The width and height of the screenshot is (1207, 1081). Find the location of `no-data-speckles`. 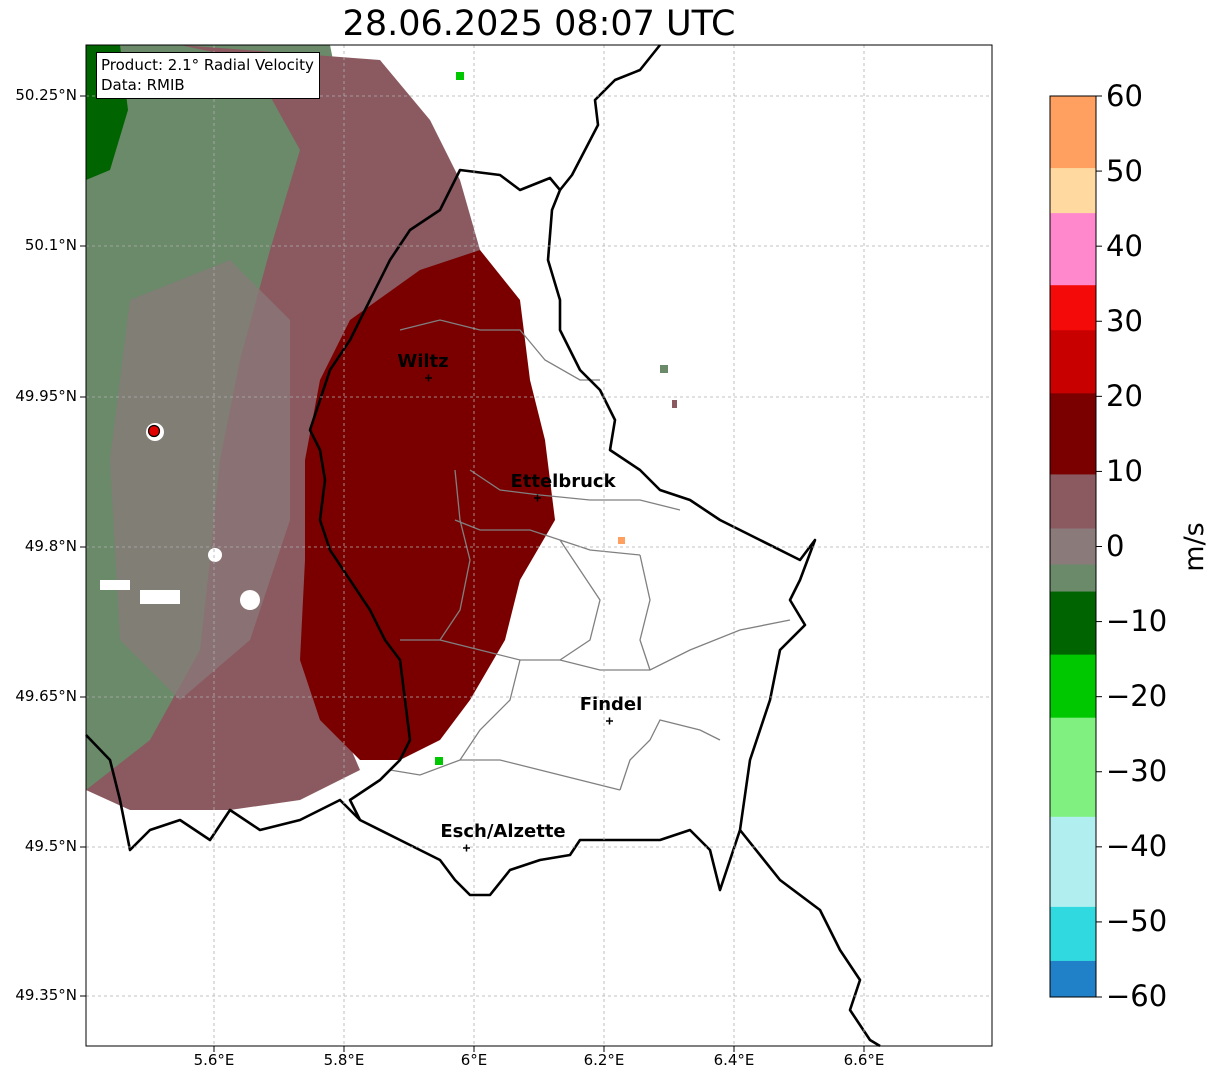

no-data-speckles is located at coordinates (180, 516).